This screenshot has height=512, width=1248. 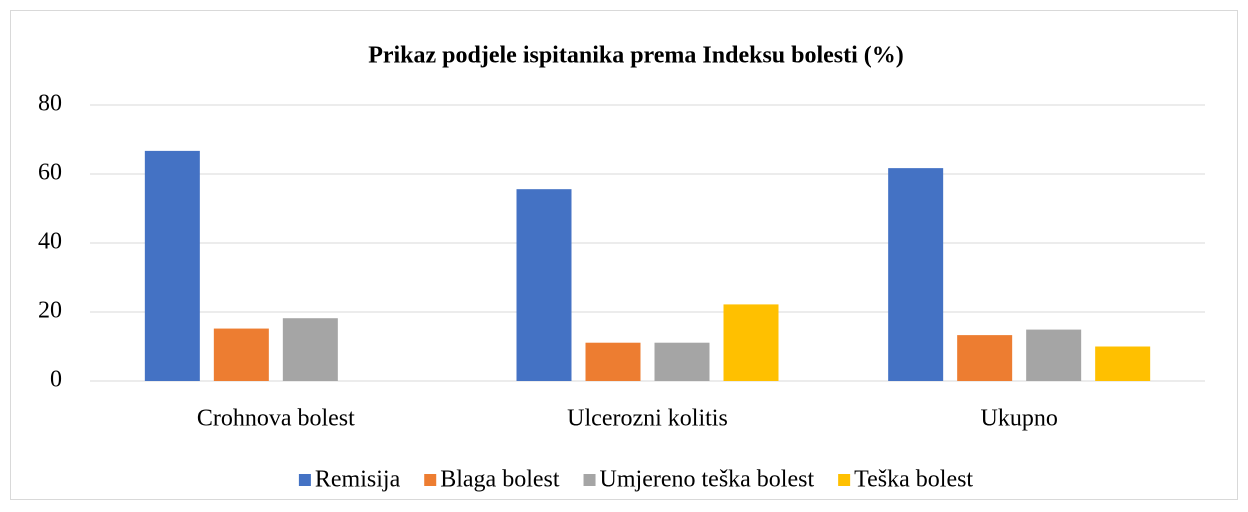 What do you see at coordinates (647, 419) in the screenshot?
I see `x-tick-label: Ulcerozni kolitis` at bounding box center [647, 419].